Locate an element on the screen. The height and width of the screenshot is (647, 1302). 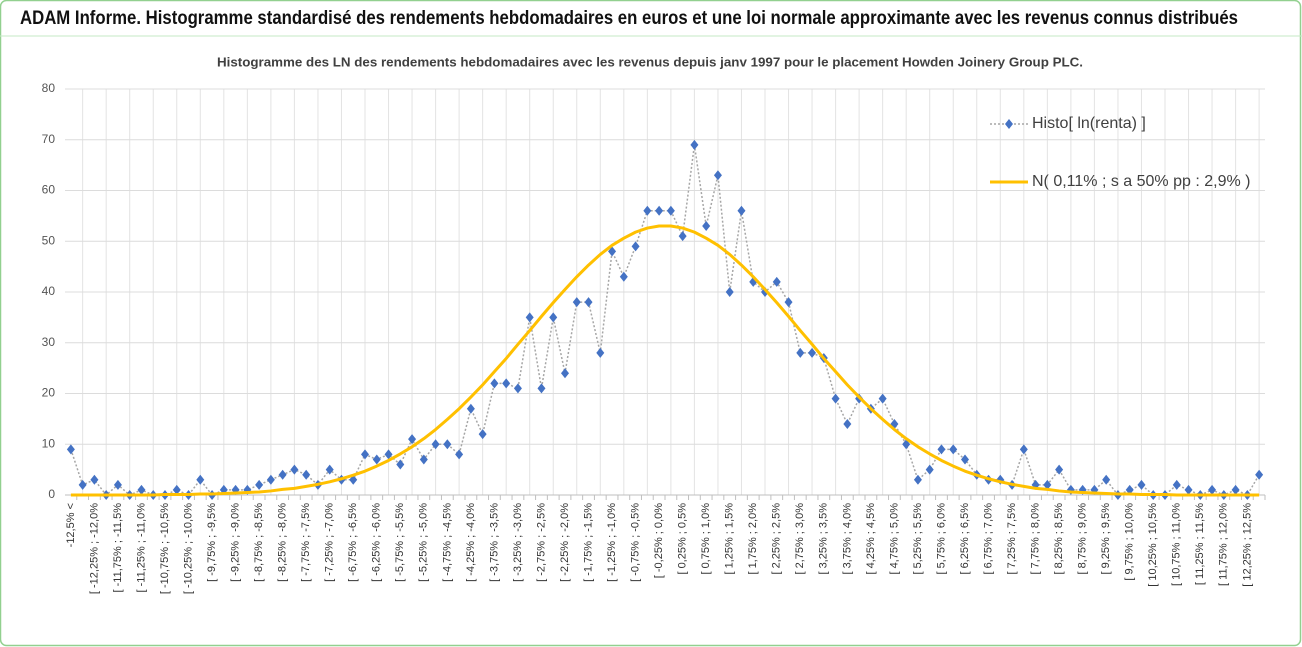
x-tick-label: [ -7,25% ; -7,0% is located at coordinates (330, 542).